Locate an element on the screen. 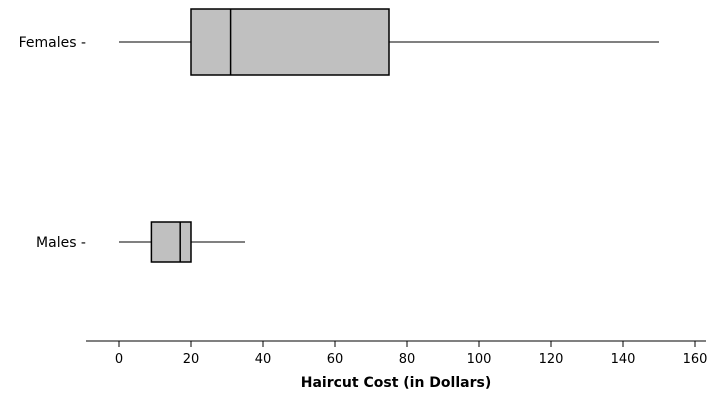 The width and height of the screenshot is (710, 394). x-tick-label-60: 60 is located at coordinates (335, 359).